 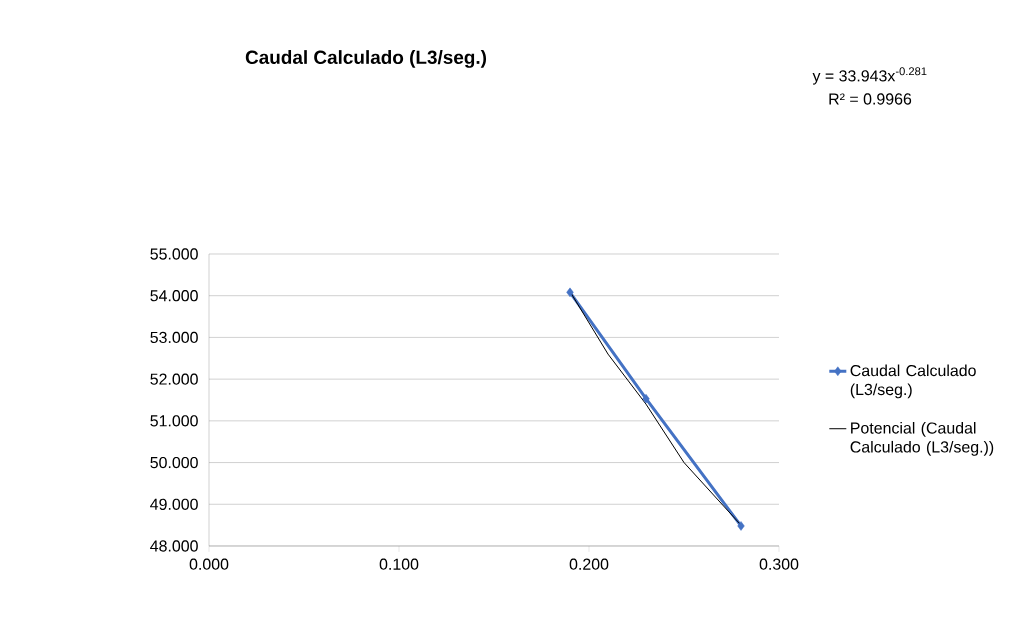 What do you see at coordinates (399, 564) in the screenshot?
I see `x-tick-label: 0.100` at bounding box center [399, 564].